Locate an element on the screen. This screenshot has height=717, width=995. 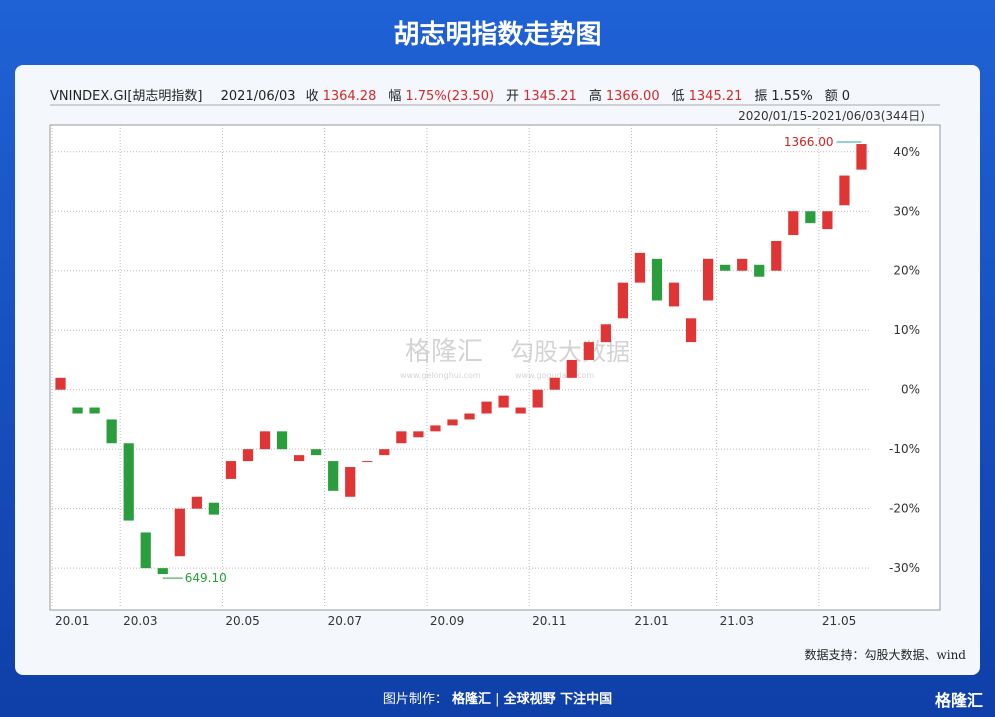
y-tick-label: -30% is located at coordinates (904, 568).